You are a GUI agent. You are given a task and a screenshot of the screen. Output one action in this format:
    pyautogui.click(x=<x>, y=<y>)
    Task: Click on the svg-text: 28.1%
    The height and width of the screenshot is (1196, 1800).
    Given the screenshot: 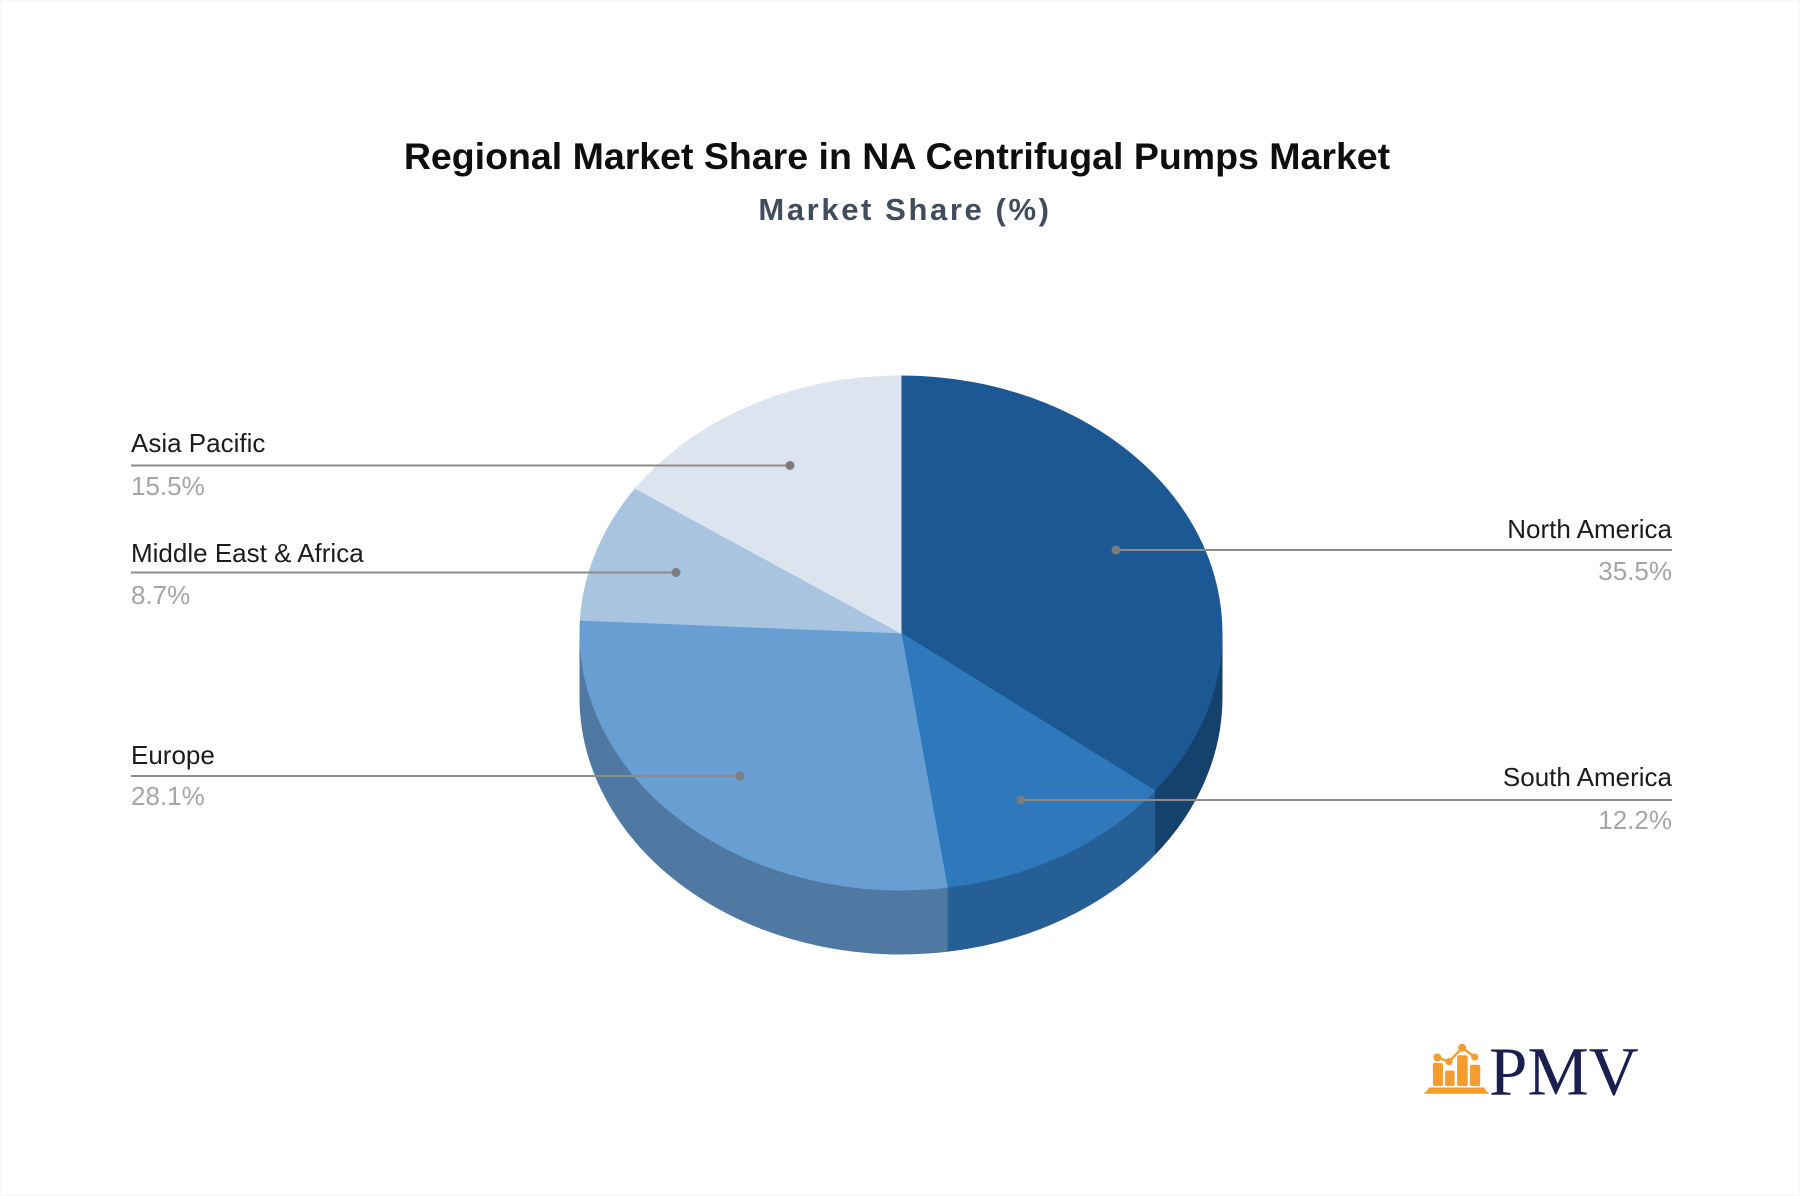 What is the action you would take?
    pyautogui.click(x=168, y=796)
    